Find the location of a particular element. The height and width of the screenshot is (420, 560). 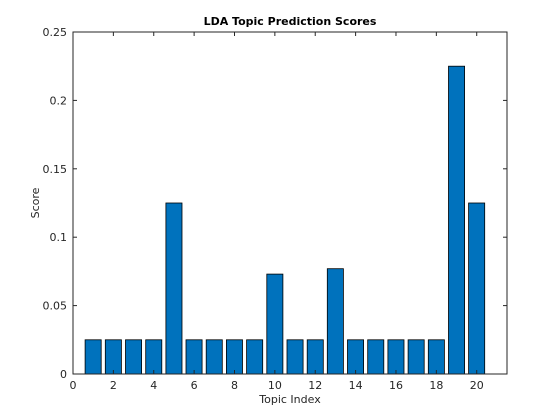

x-tick-label: 0 is located at coordinates (73, 385).